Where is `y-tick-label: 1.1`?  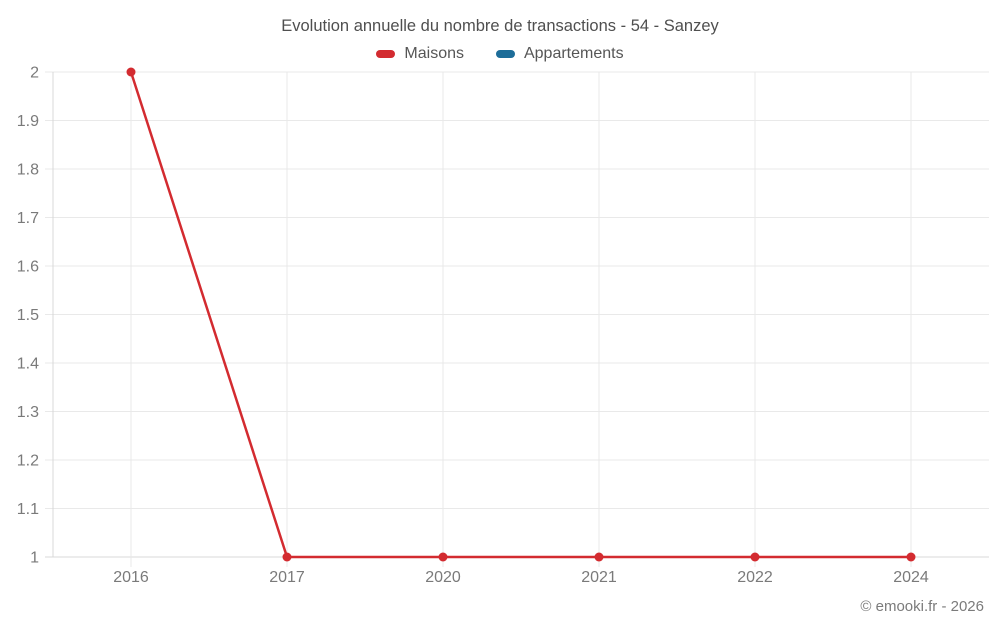
y-tick-label: 1.1 is located at coordinates (28, 509).